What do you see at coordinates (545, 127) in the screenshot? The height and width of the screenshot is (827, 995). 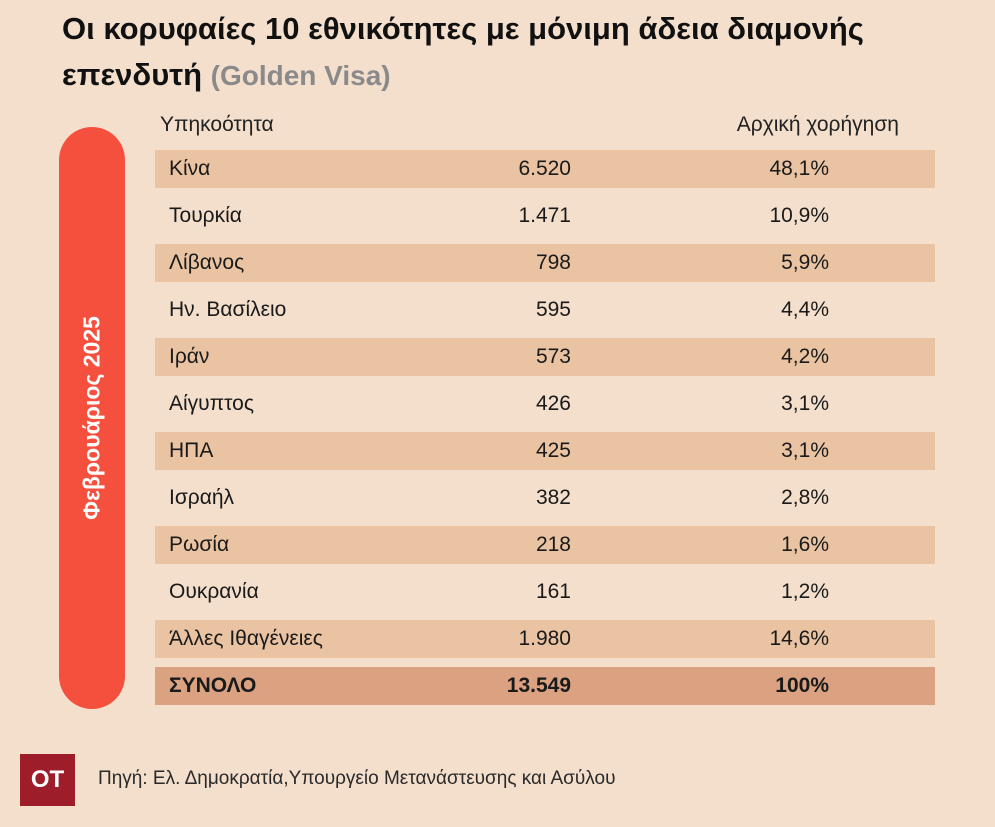 I see `table-header: Υπηκοότητα Αρχική χορήγηση` at bounding box center [545, 127].